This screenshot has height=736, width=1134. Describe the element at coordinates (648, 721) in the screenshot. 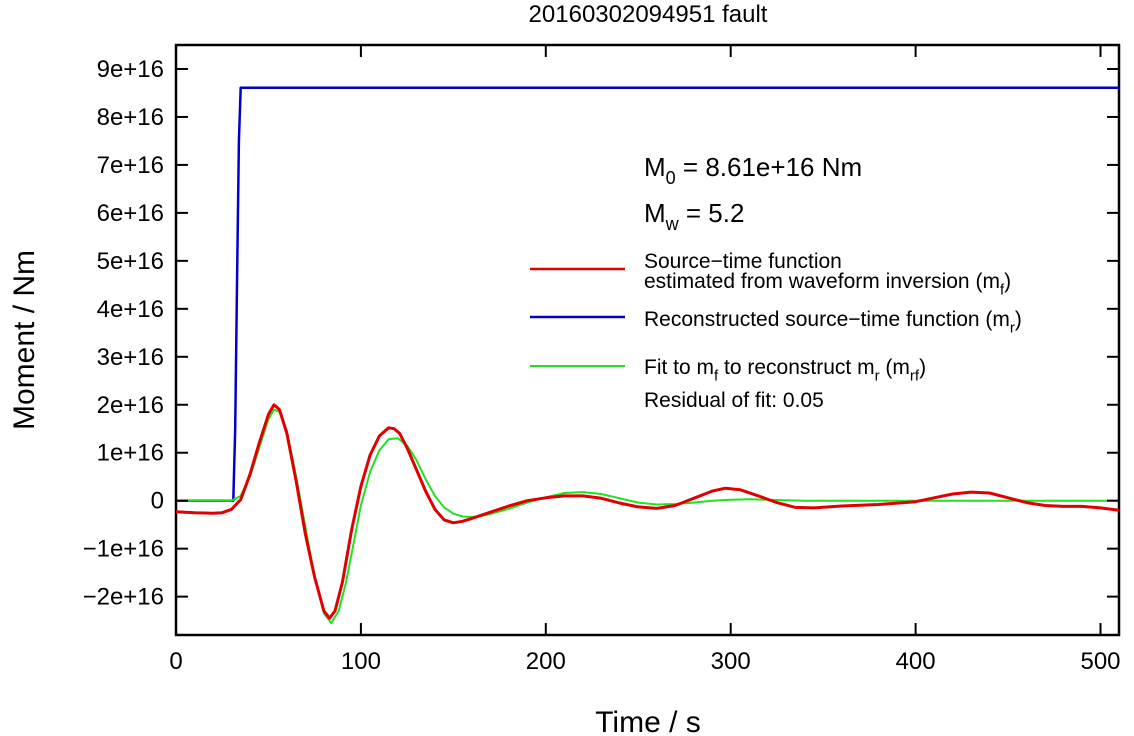

I see `x-axis-label: Time / s` at that location.